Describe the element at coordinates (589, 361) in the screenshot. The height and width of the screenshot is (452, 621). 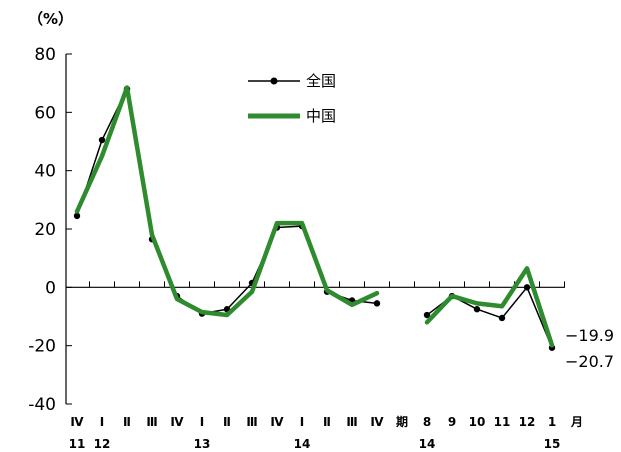
I see `annotation-zenkoku-last: −20.7` at that location.